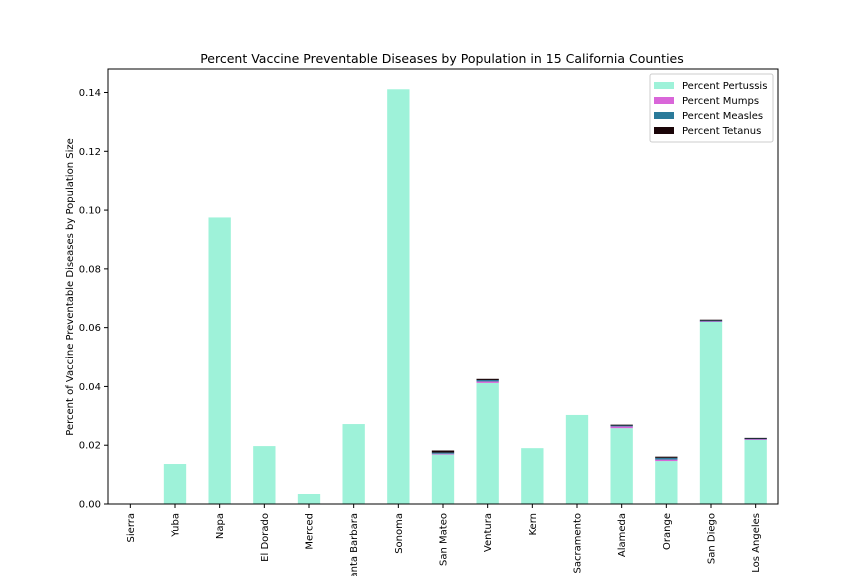 The width and height of the screenshot is (864, 576). What do you see at coordinates (533, 524) in the screenshot?
I see `x-tick-label: Kern` at bounding box center [533, 524].